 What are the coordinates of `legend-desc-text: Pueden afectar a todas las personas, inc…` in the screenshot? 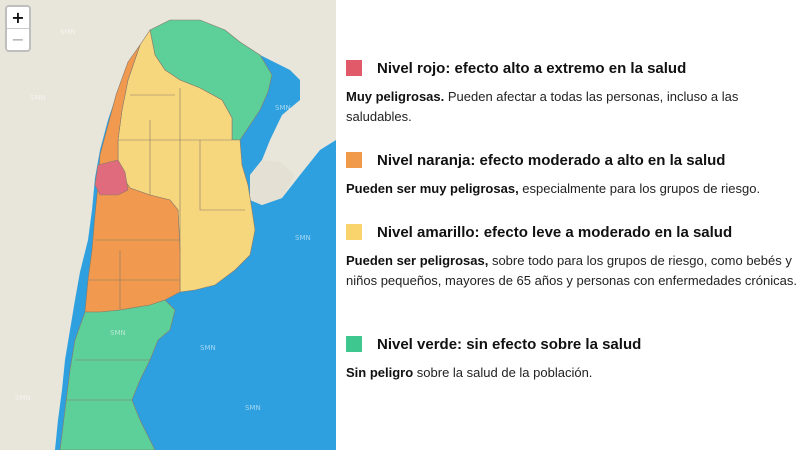 It's located at (542, 106).